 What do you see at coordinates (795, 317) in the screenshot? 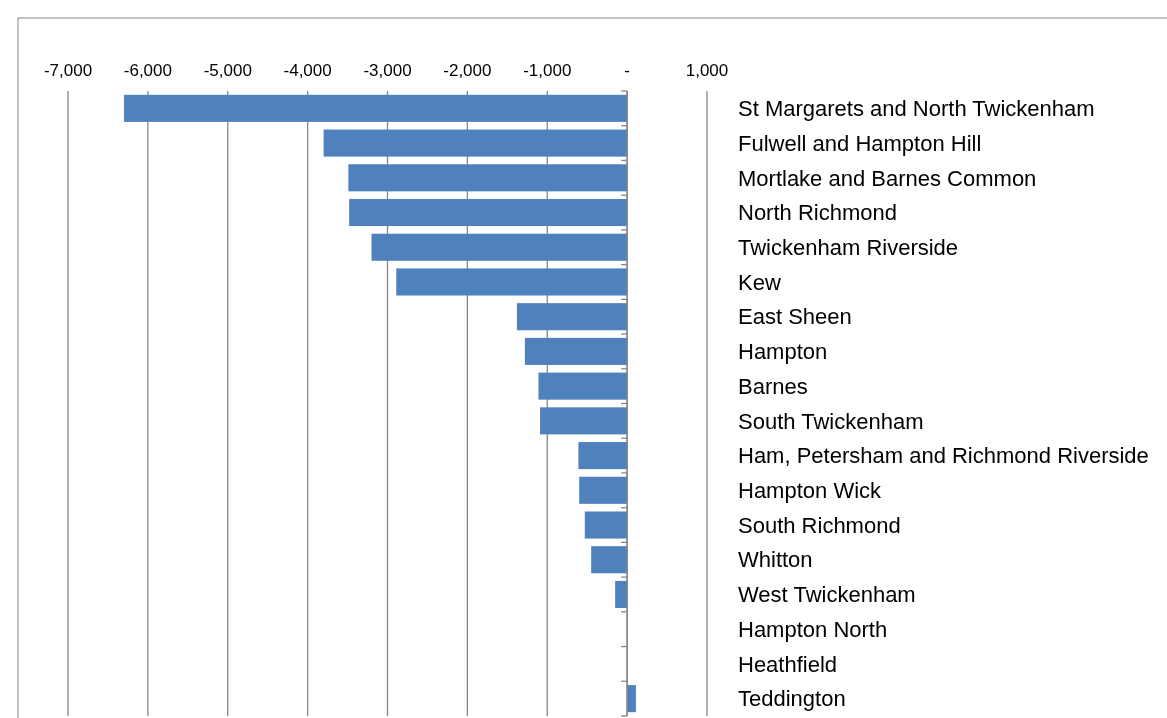
I see `y-tick-label: East Sheen` at bounding box center [795, 317].